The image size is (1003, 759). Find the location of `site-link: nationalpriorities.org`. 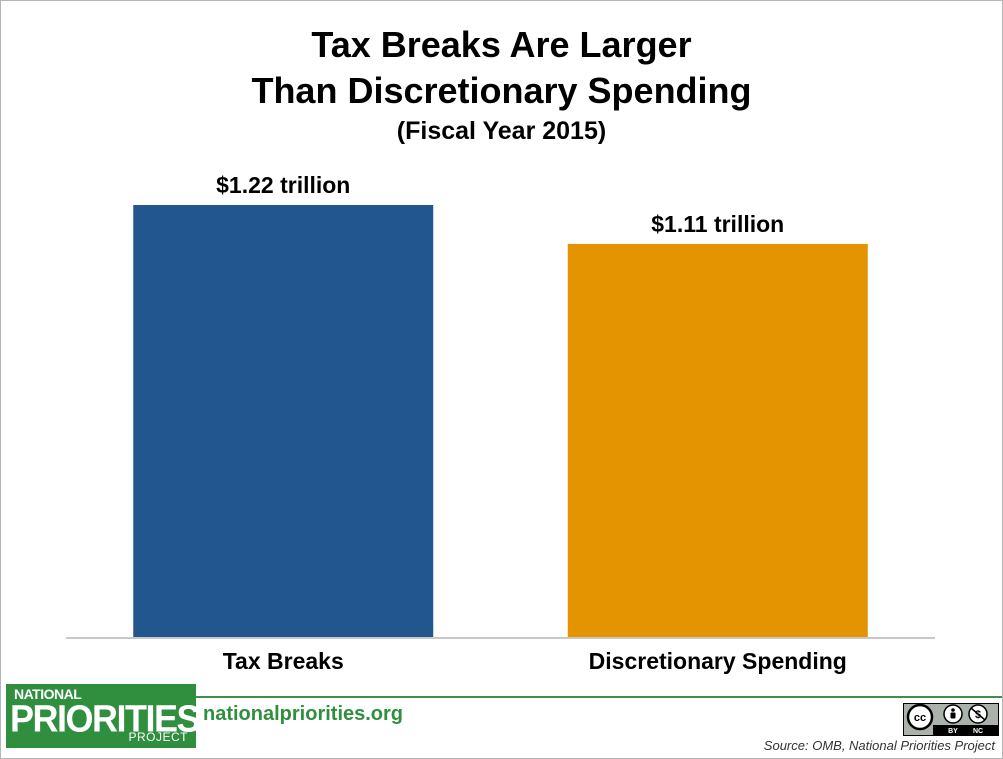

site-link: nationalpriorities.org is located at coordinates (303, 714).